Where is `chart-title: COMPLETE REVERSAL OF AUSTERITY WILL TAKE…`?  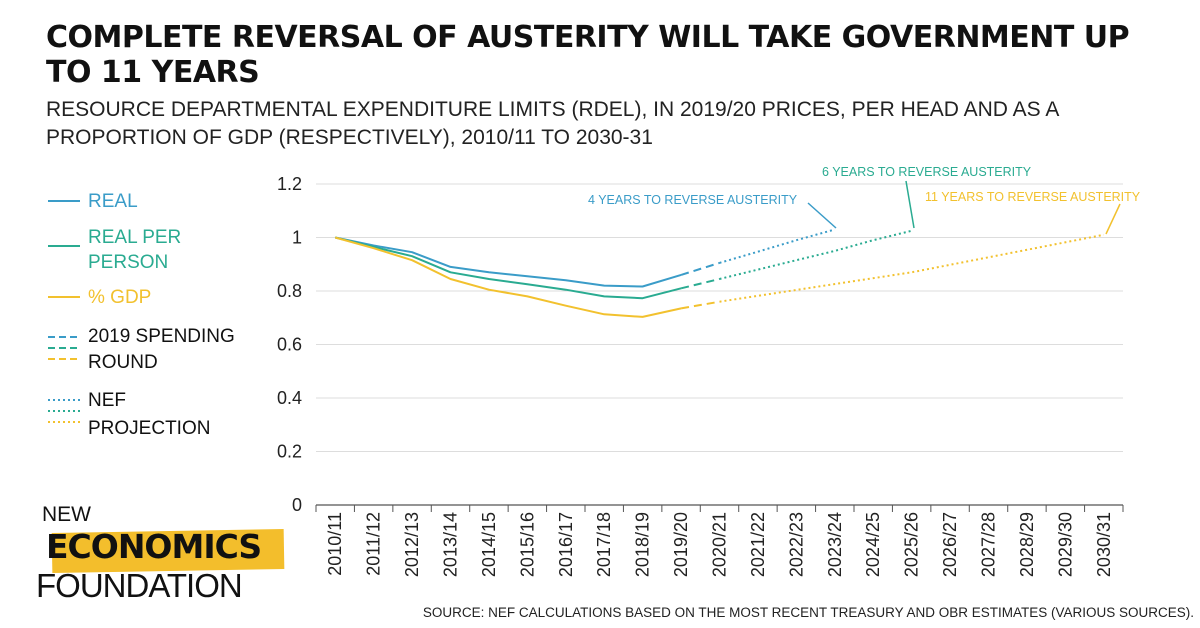
chart-title: COMPLETE REVERSAL OF AUSTERITY WILL TAKE… is located at coordinates (588, 55).